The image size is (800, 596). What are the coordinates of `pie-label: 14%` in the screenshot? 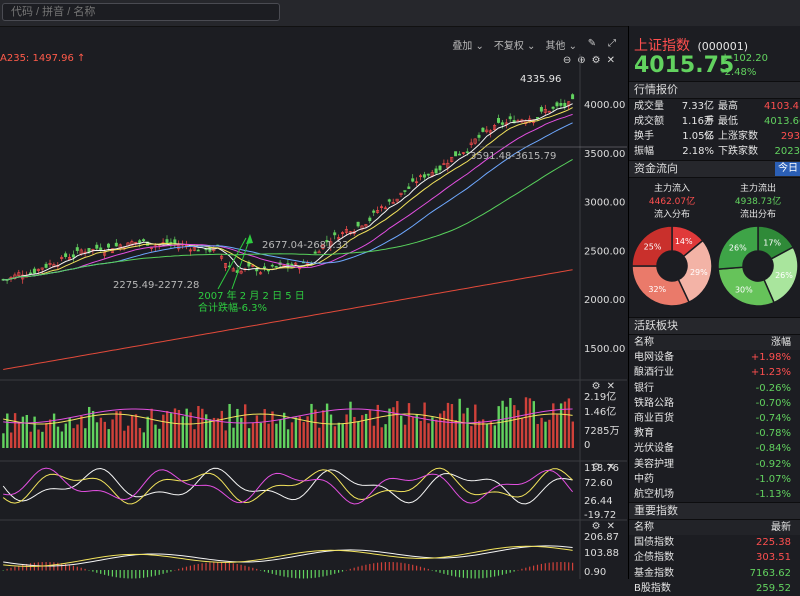 It's located at (684, 241).